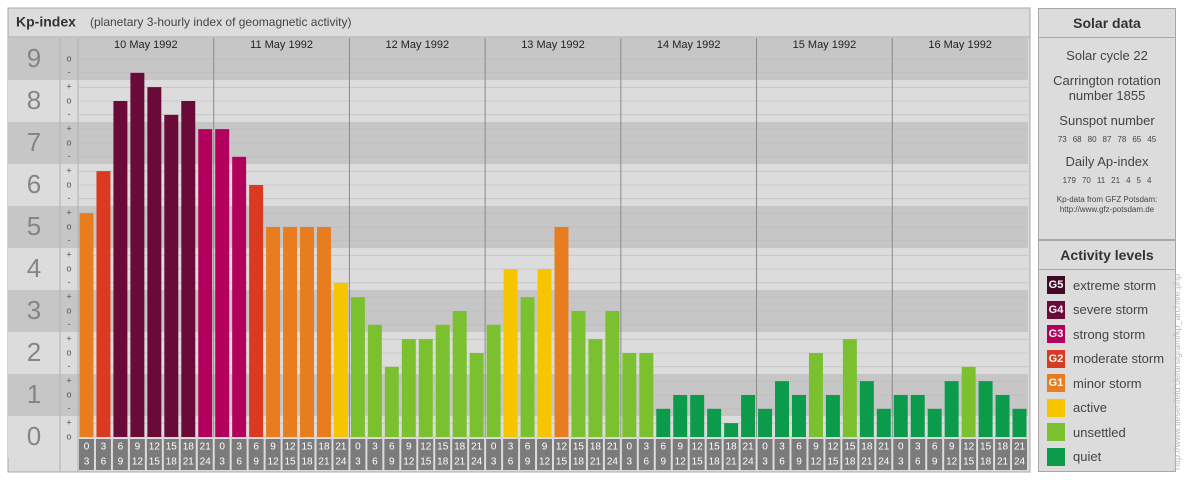 The image size is (1184, 480). What do you see at coordinates (1092, 139) in the screenshot?
I see `sunspot-value: 80` at bounding box center [1092, 139].